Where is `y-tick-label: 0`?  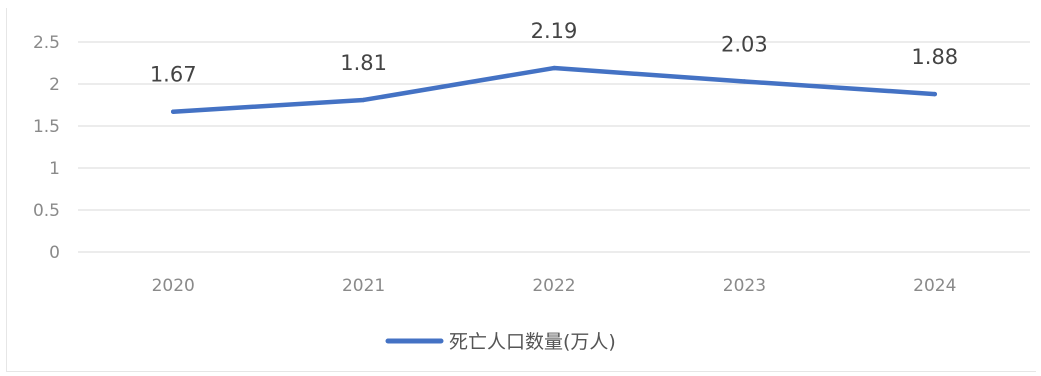 y-tick-label: 0 is located at coordinates (54, 253).